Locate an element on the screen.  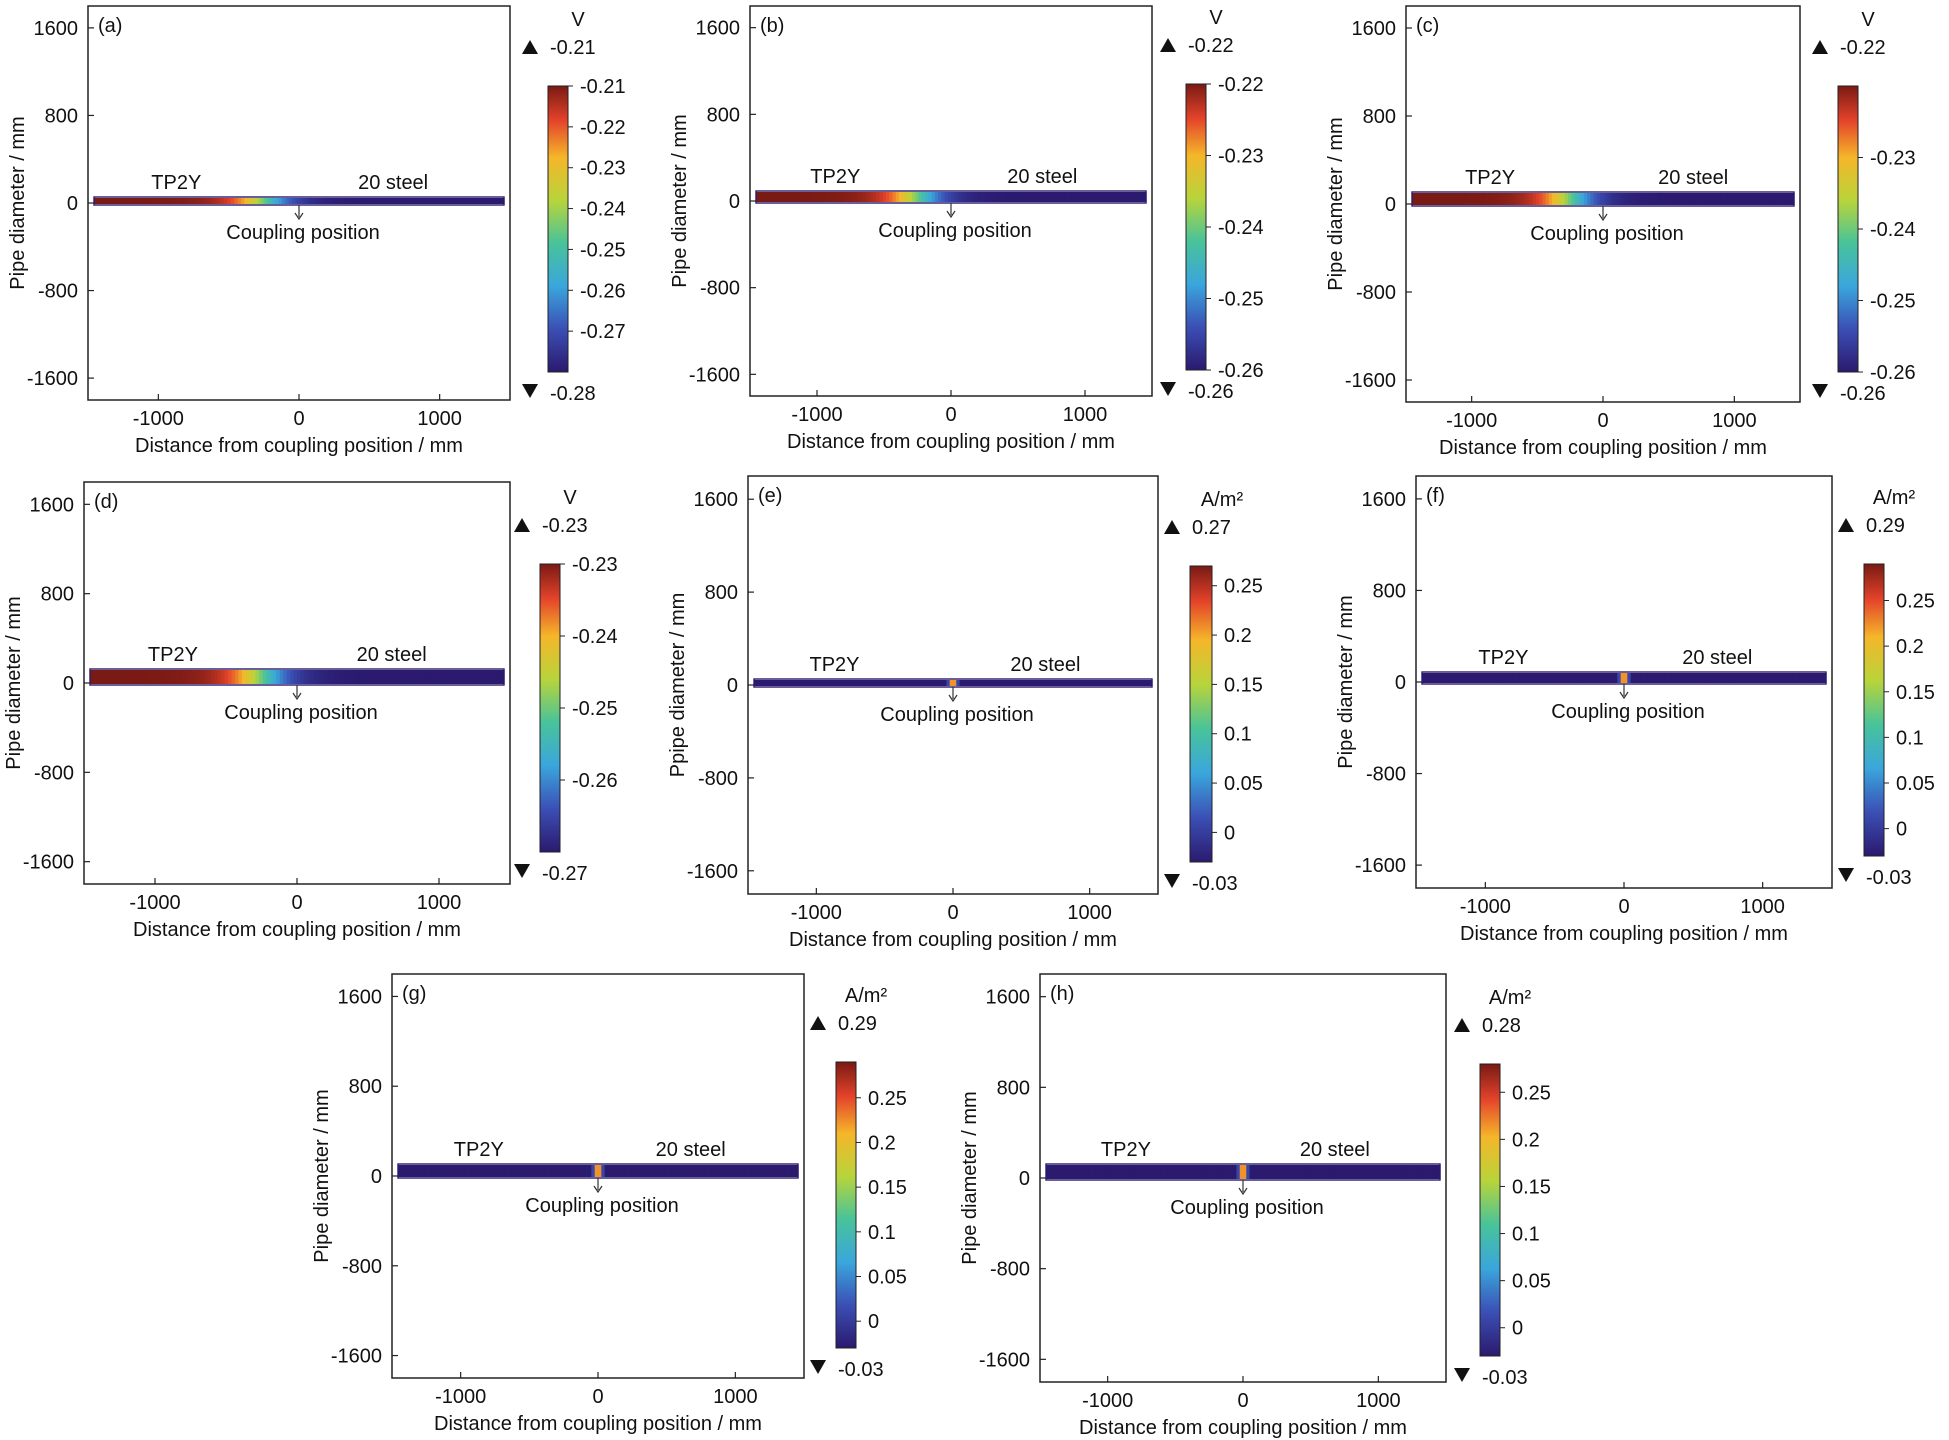
y-tick-label: 800 is located at coordinates (57, 595).